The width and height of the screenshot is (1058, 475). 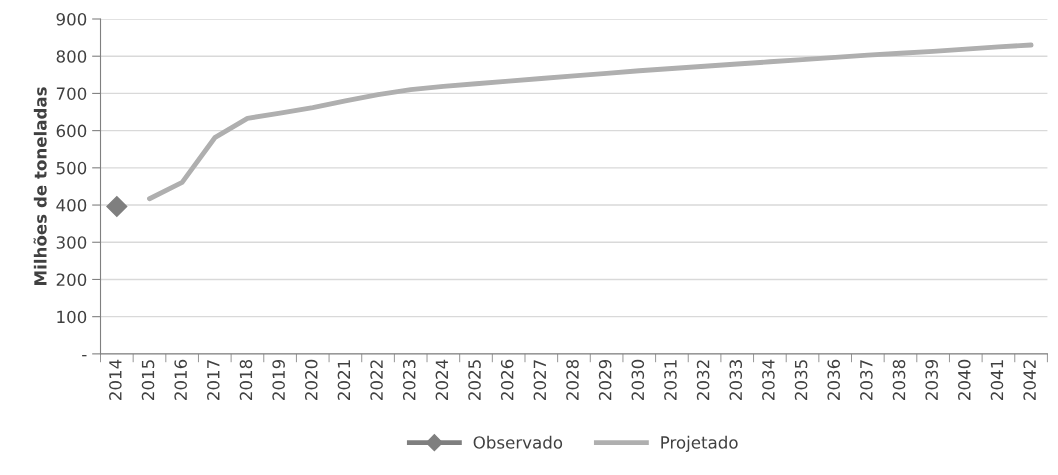 I want to click on y-tick-label: -, so click(x=84, y=355).